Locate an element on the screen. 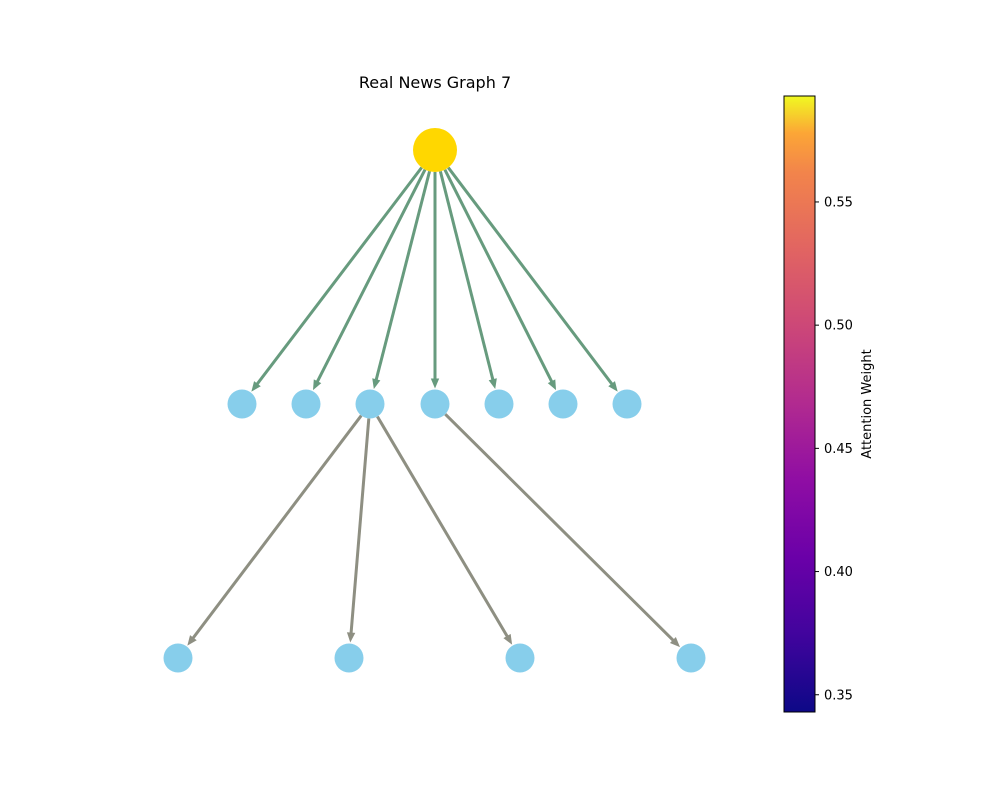 Image resolution: width=1000 pixels, height=800 pixels. colorbar-tick-label: 0.35 is located at coordinates (838, 695).